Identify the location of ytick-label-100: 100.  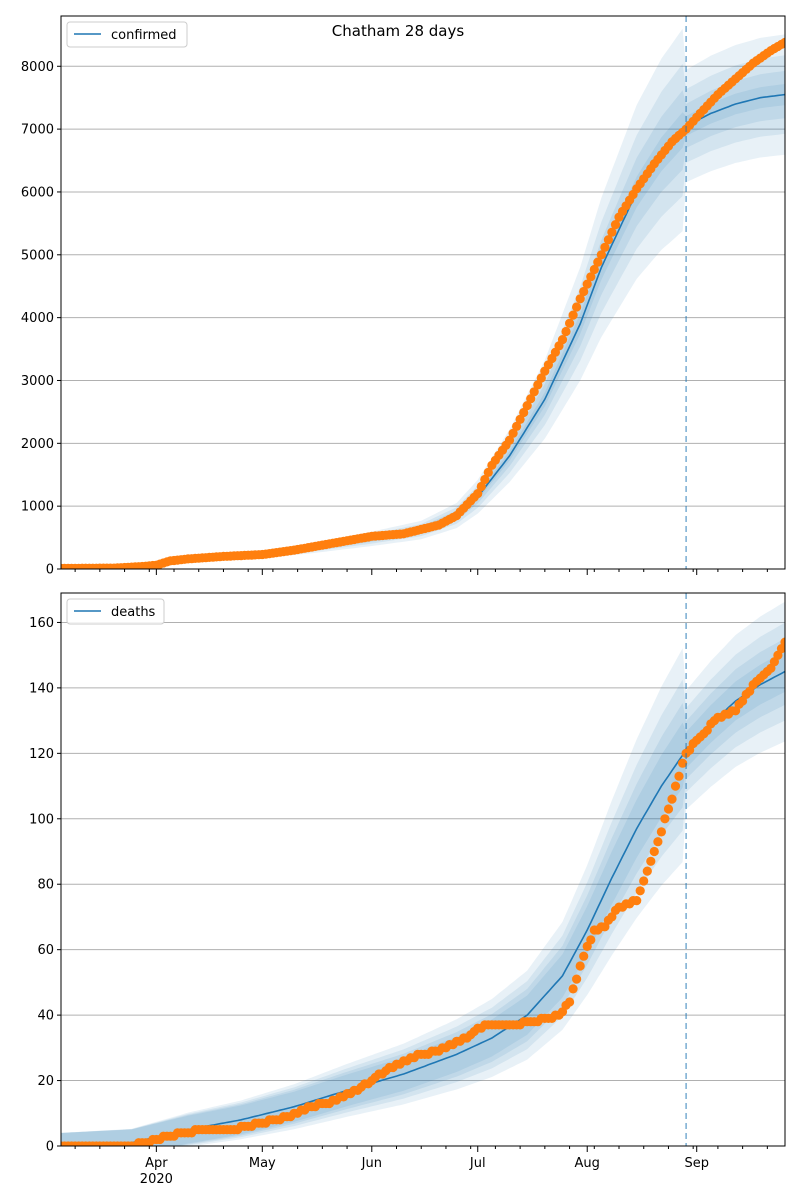
(41, 819).